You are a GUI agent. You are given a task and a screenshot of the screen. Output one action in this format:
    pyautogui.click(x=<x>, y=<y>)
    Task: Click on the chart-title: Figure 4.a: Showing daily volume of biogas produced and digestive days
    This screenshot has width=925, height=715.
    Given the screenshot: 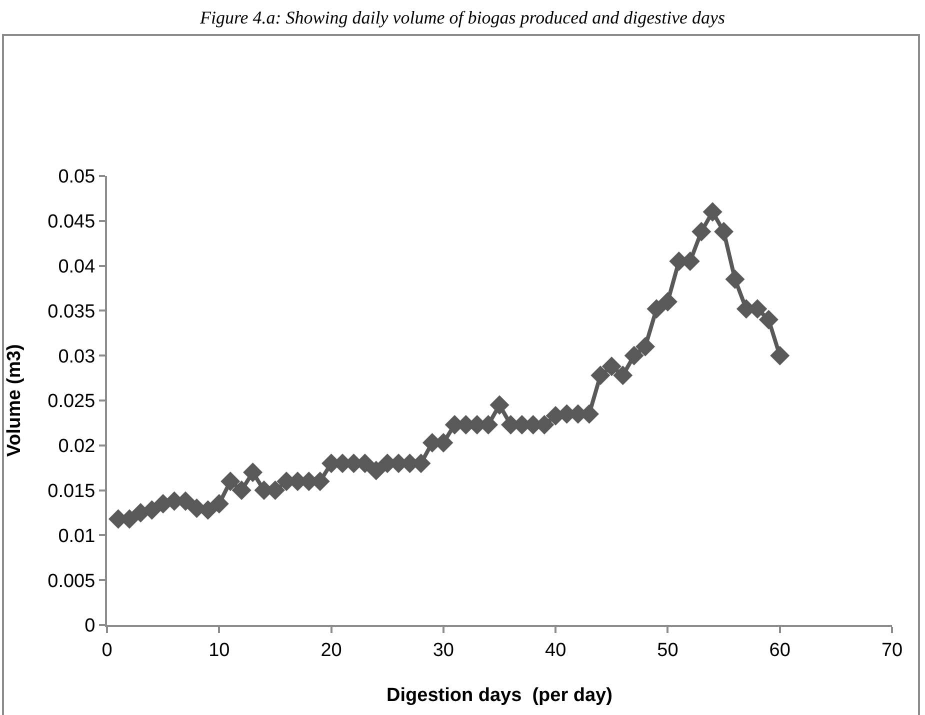 What is the action you would take?
    pyautogui.click(x=462, y=17)
    